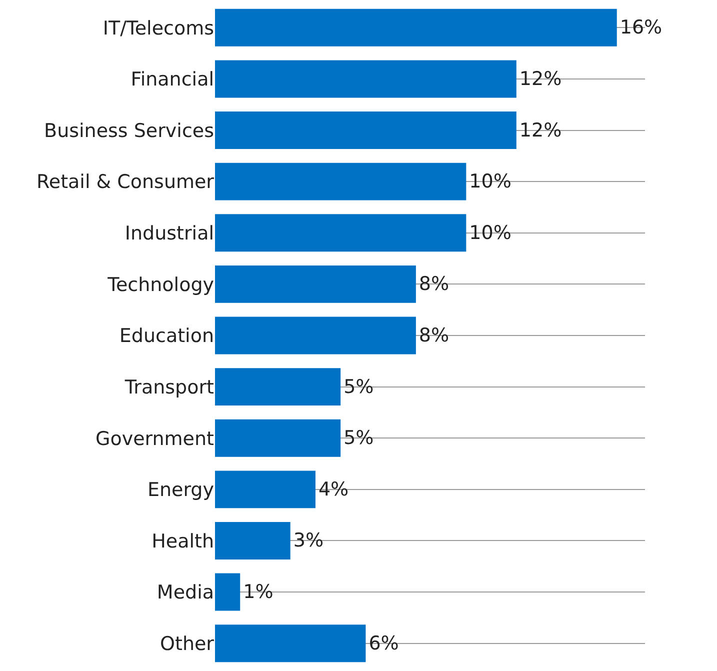  What do you see at coordinates (180, 490) in the screenshot?
I see `y-tick-label: Energy` at bounding box center [180, 490].